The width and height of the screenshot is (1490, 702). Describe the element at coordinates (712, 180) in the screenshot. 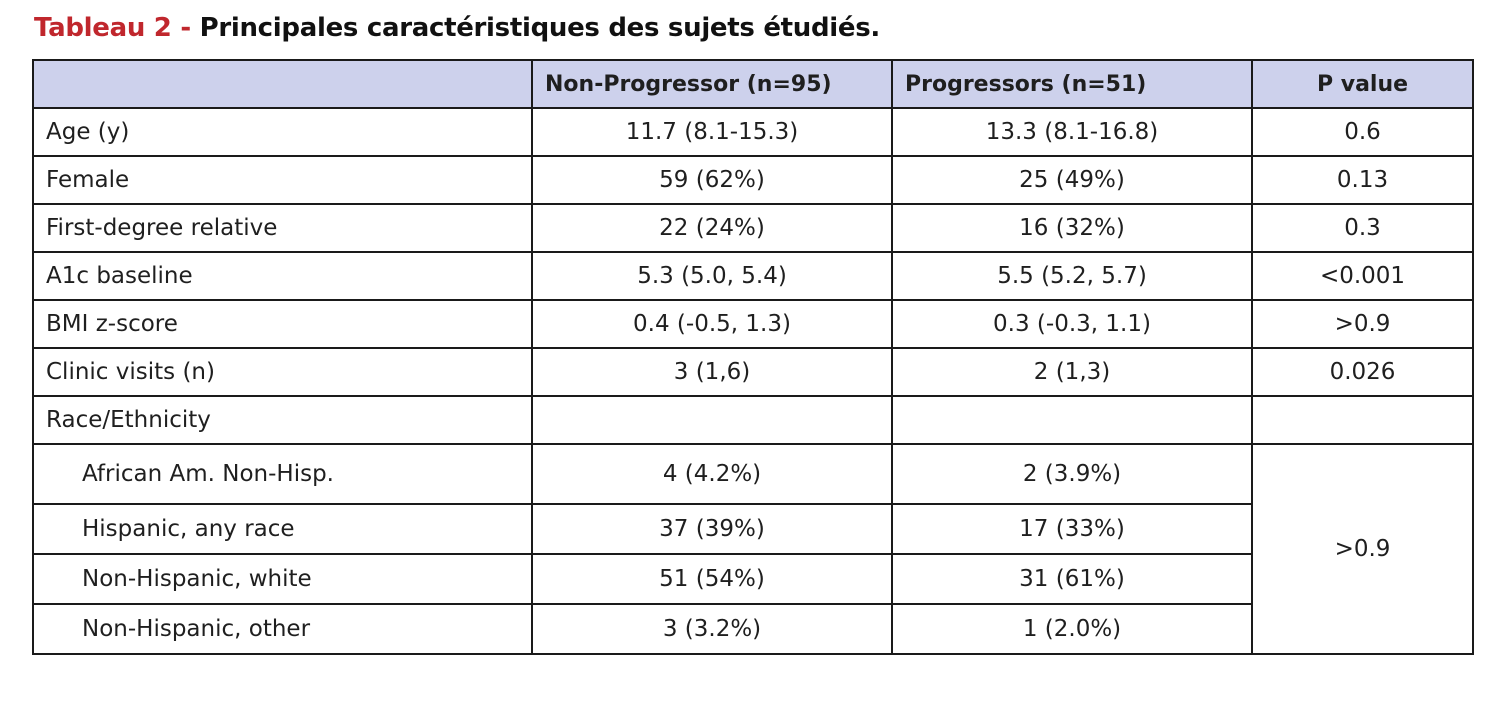

I see `non-progressor-value: 59 (62%)` at that location.